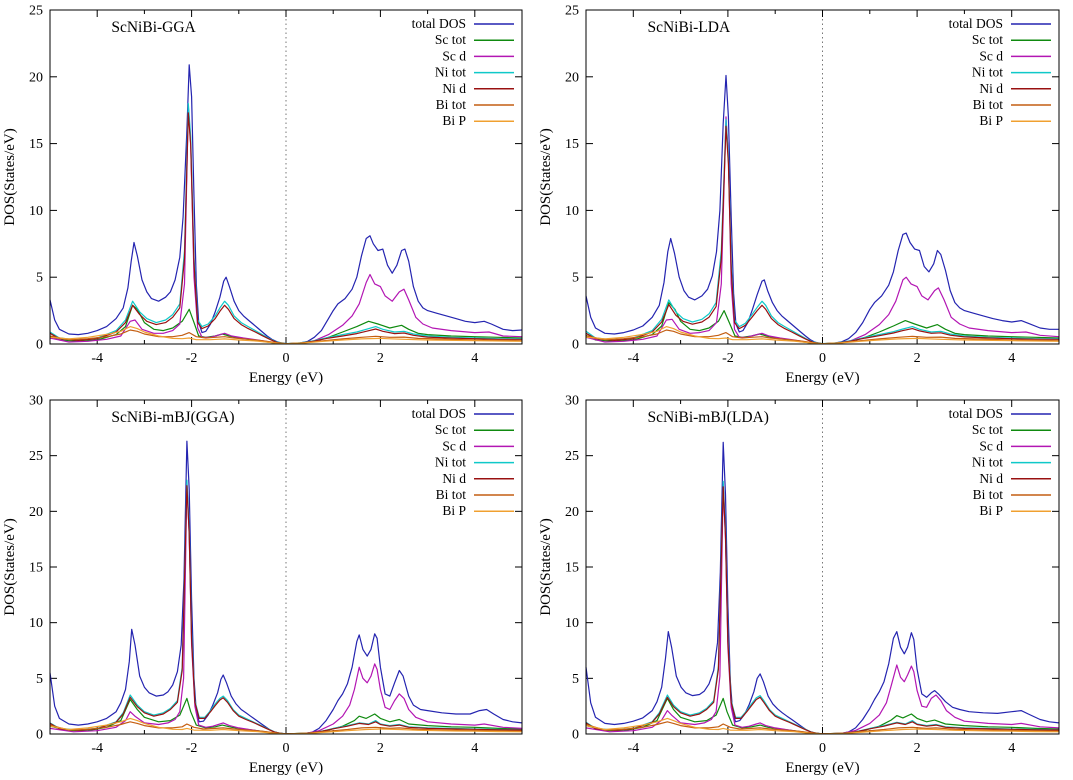 The width and height of the screenshot is (1073, 780). Describe the element at coordinates (172, 417) in the screenshot. I see `panel-title: ScNiBi-mBJ(GGA)` at that location.